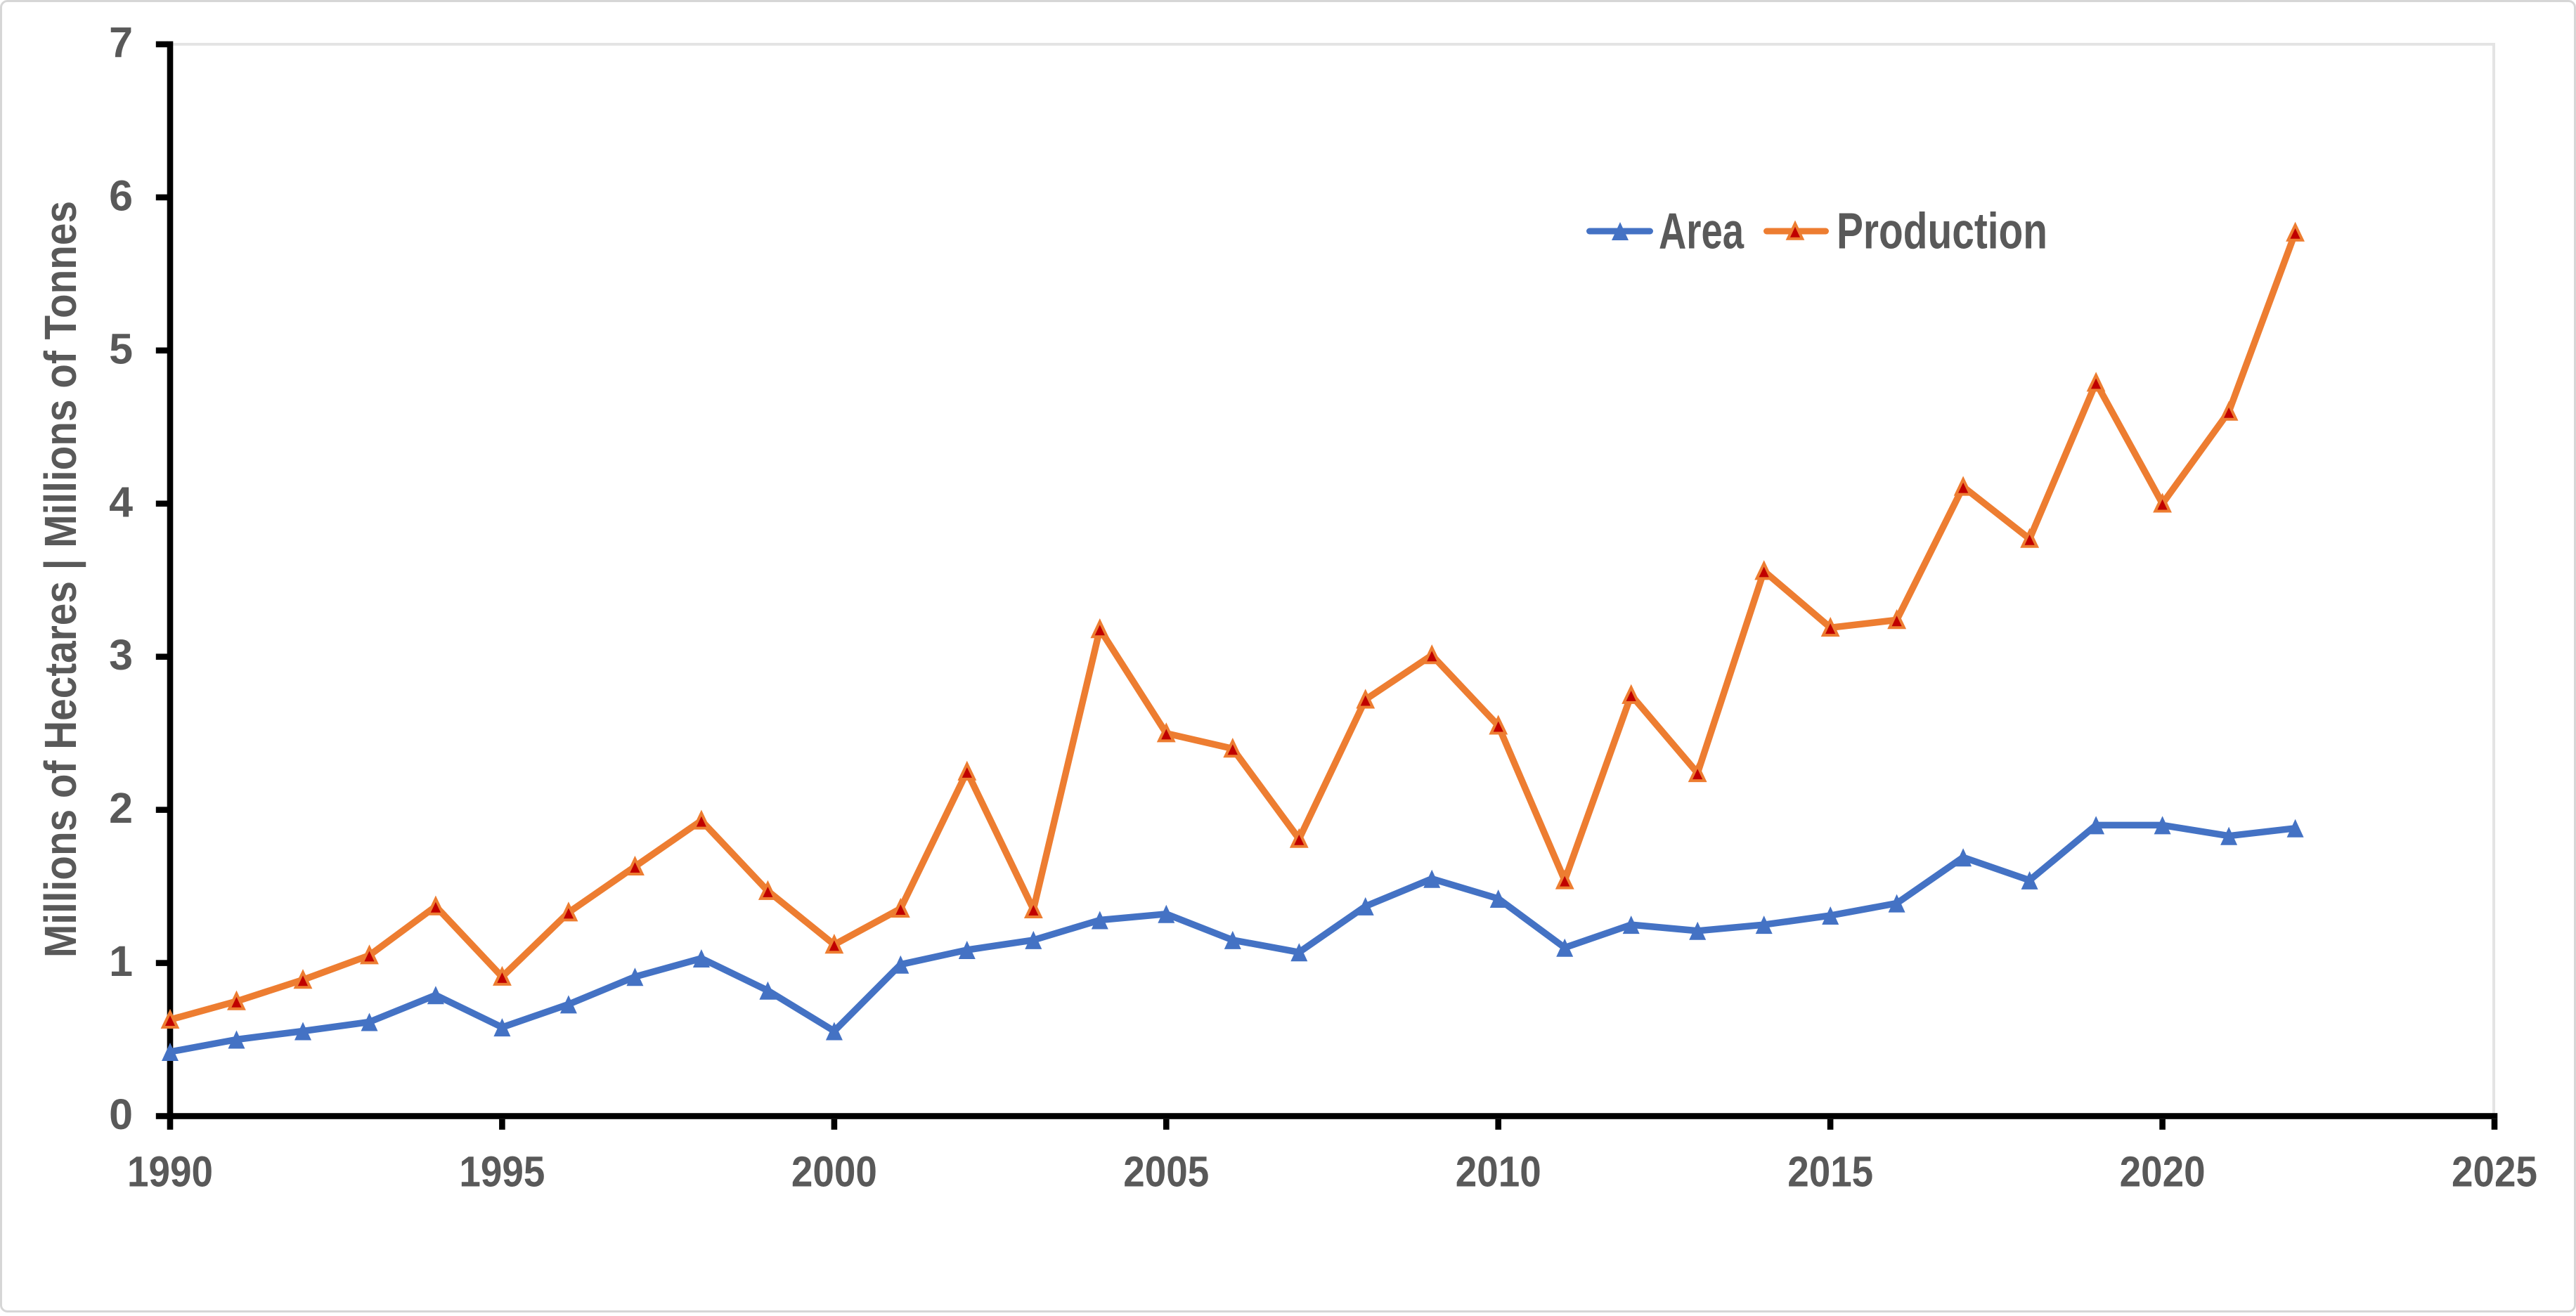 The height and width of the screenshot is (1316, 2576). I want to click on svg-text: 2, so click(121, 808).